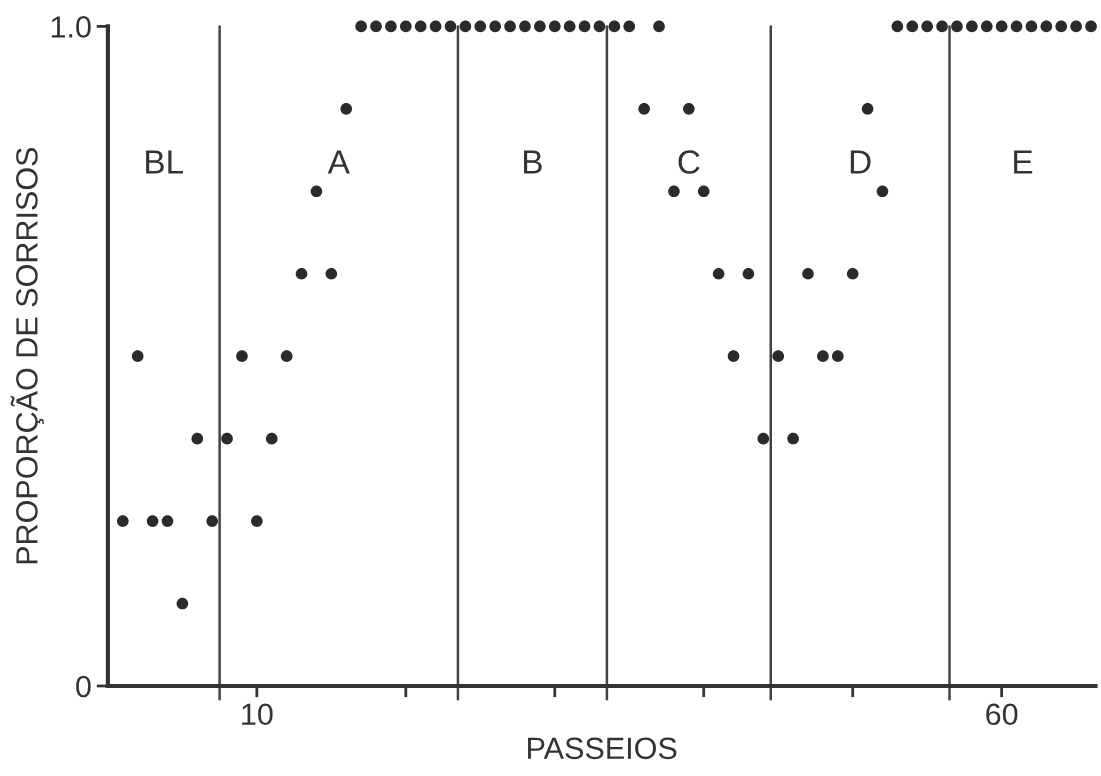 The image size is (1101, 776). What do you see at coordinates (1002, 714) in the screenshot?
I see `x-tick-label: 60` at bounding box center [1002, 714].